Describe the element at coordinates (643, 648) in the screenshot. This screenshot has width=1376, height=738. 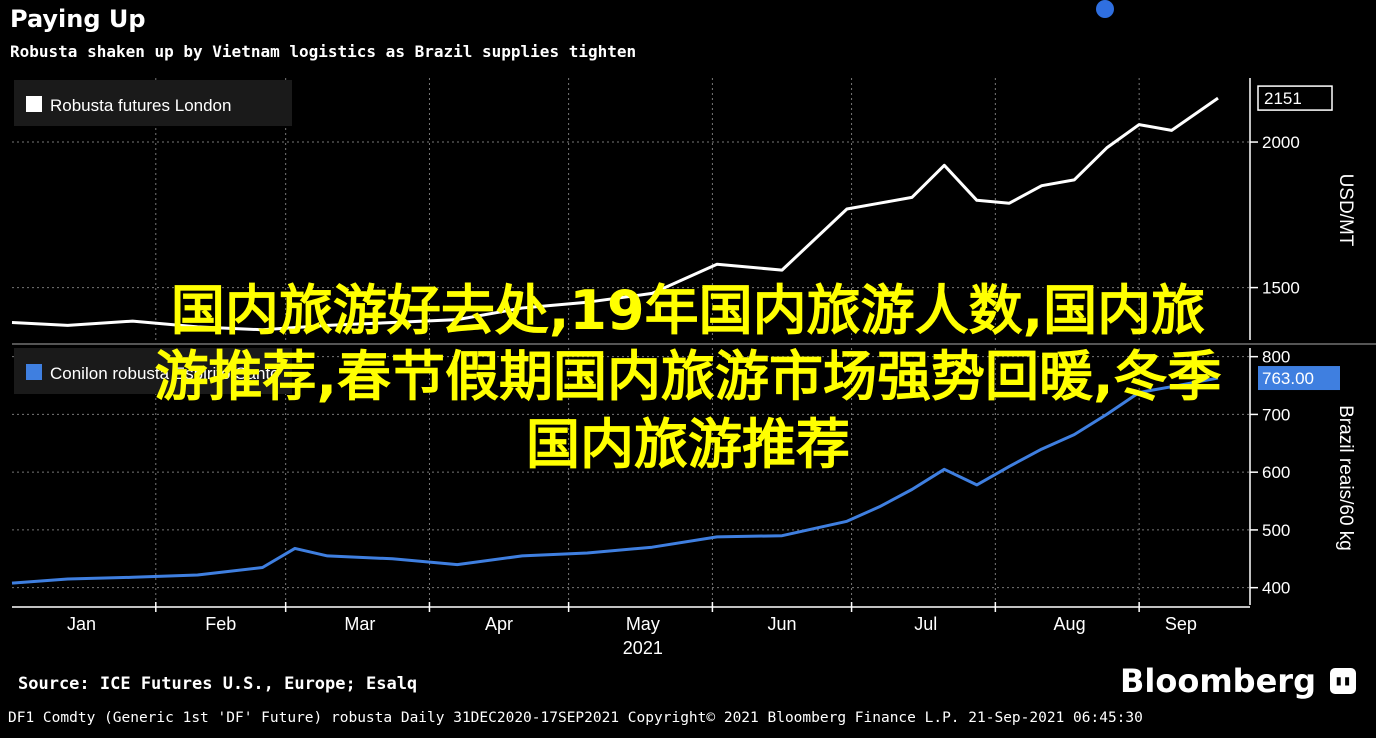
I see `x-axis-year-label: 2021` at that location.